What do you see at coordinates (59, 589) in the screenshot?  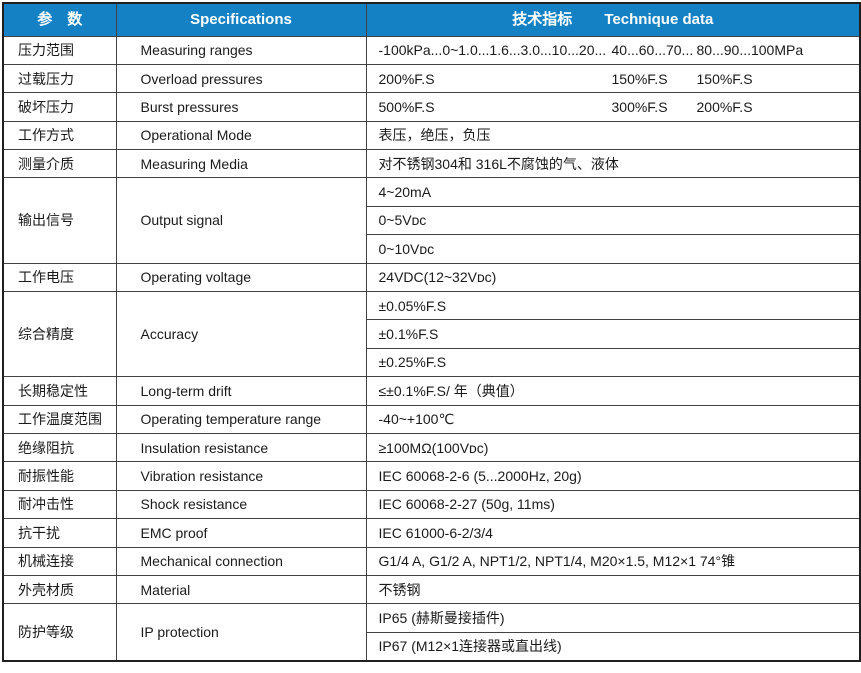 I see `param-zh-cell: 外壳材质` at bounding box center [59, 589].